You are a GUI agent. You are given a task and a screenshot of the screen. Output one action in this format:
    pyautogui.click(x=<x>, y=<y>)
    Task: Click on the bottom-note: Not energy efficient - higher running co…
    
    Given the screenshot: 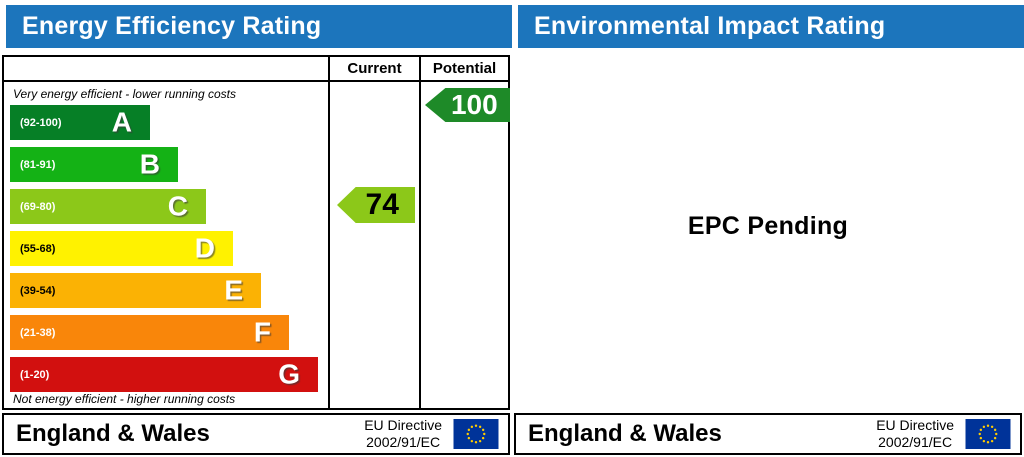 What is the action you would take?
    pyautogui.click(x=124, y=399)
    